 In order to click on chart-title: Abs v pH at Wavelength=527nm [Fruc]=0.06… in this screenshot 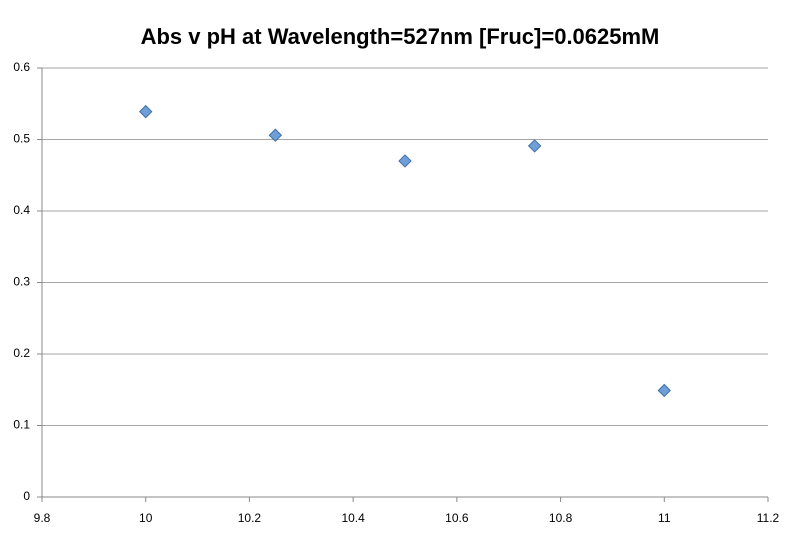, I will do `click(400, 36)`.